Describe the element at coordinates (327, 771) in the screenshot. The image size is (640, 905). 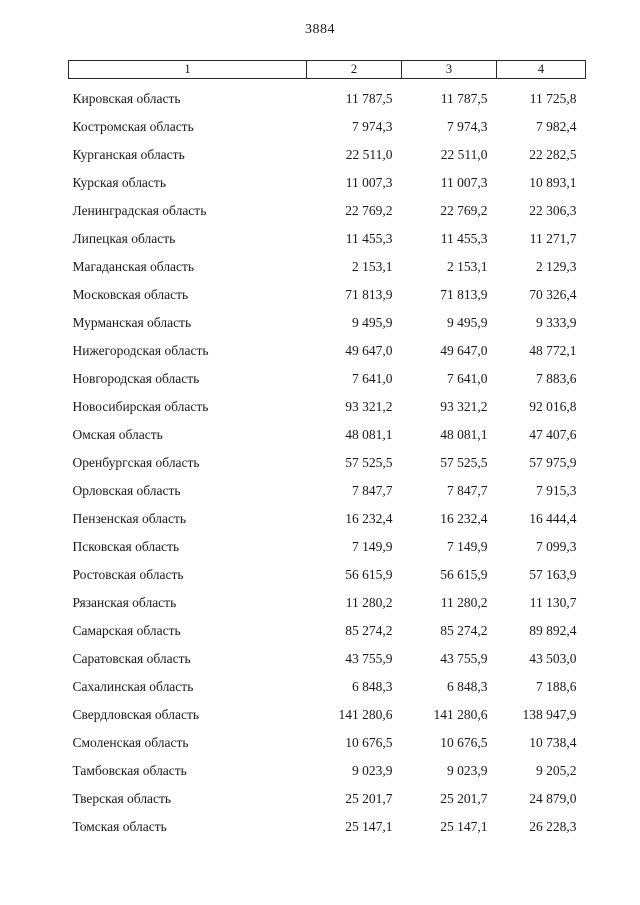
I see `table-row: Тамбовская область 9 023,9 9 023,9 9 205,2` at that location.